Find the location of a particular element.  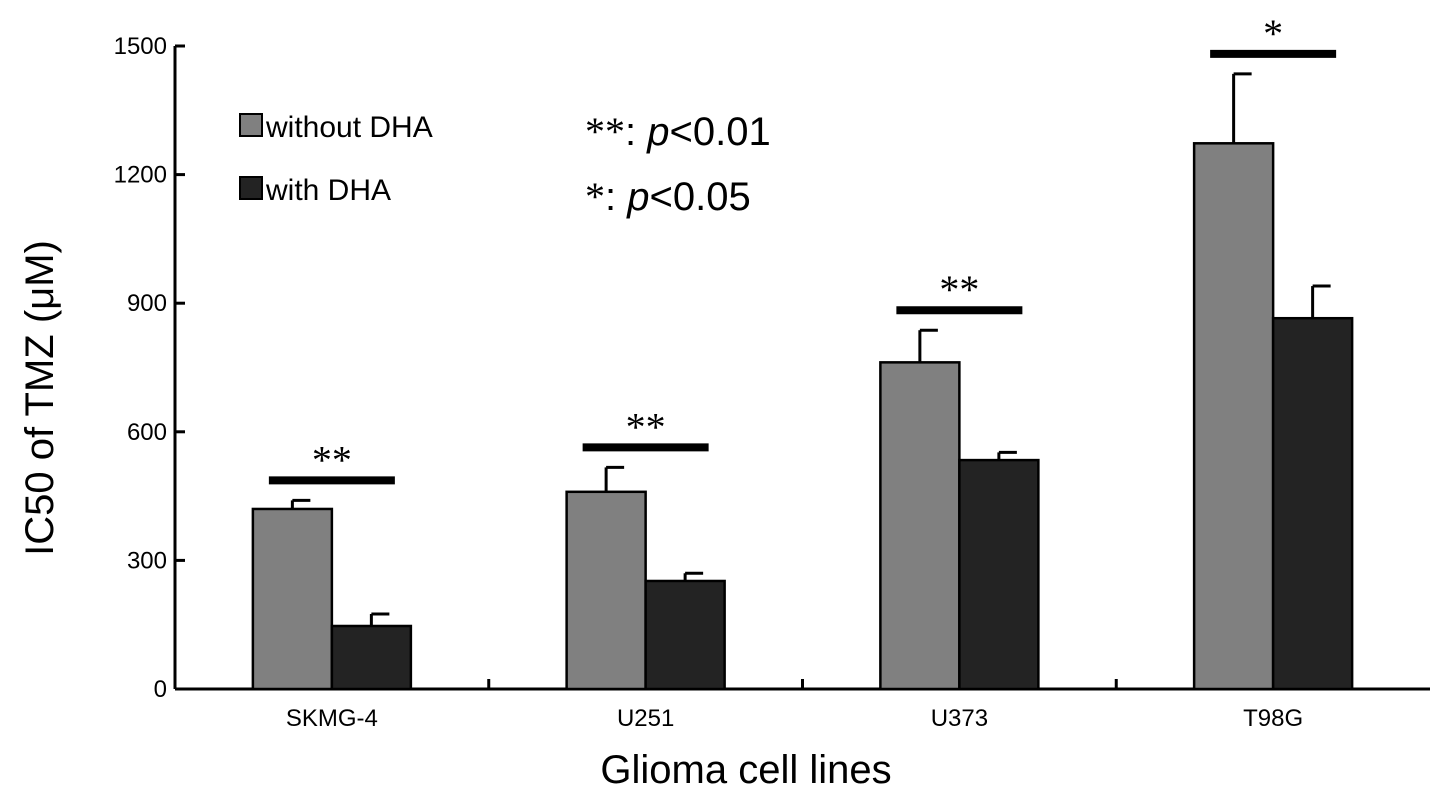

legend-label: without DHA is located at coordinates (349, 127).